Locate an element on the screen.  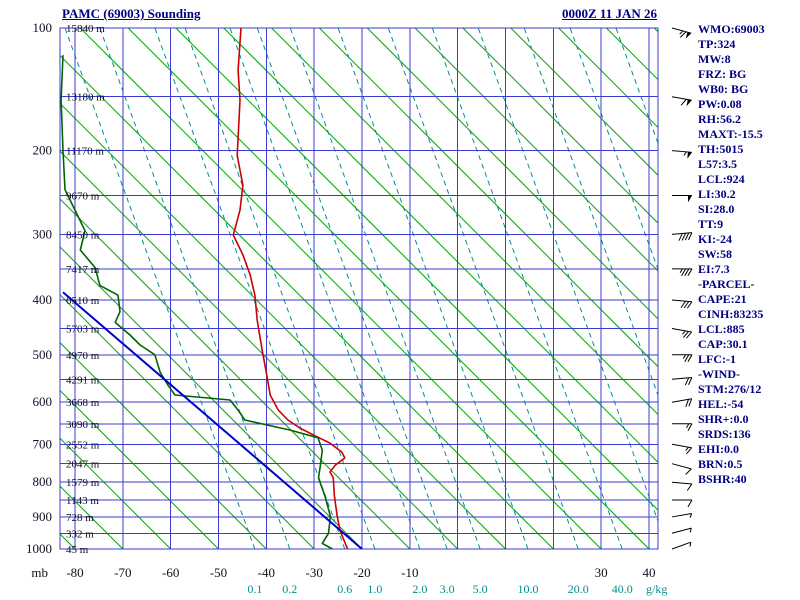
altitude-label: 13180 m is located at coordinates (85, 98).